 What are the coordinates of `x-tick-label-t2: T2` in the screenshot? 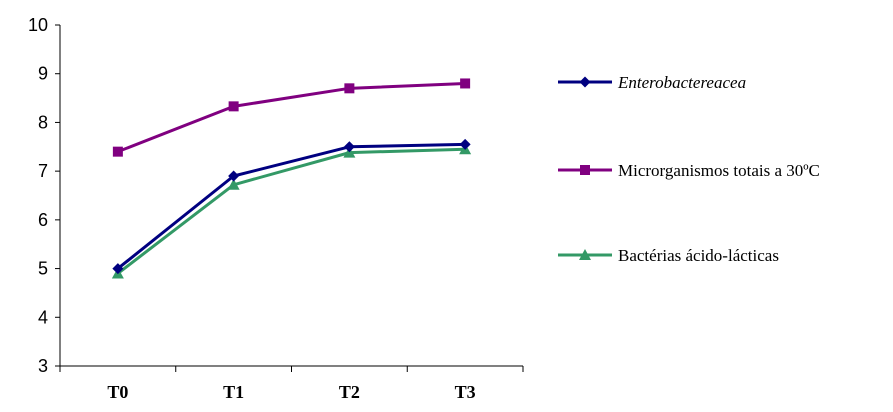 It's located at (349, 392).